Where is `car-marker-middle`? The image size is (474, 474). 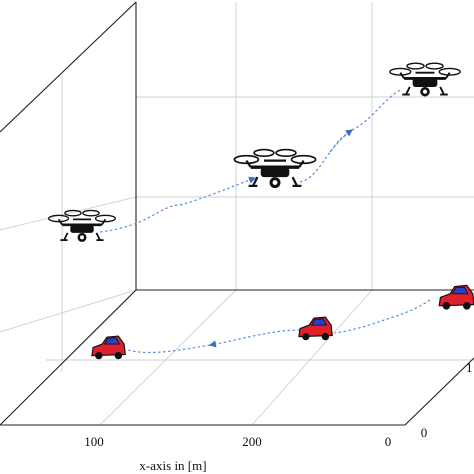
car-marker-middle is located at coordinates (315, 328).